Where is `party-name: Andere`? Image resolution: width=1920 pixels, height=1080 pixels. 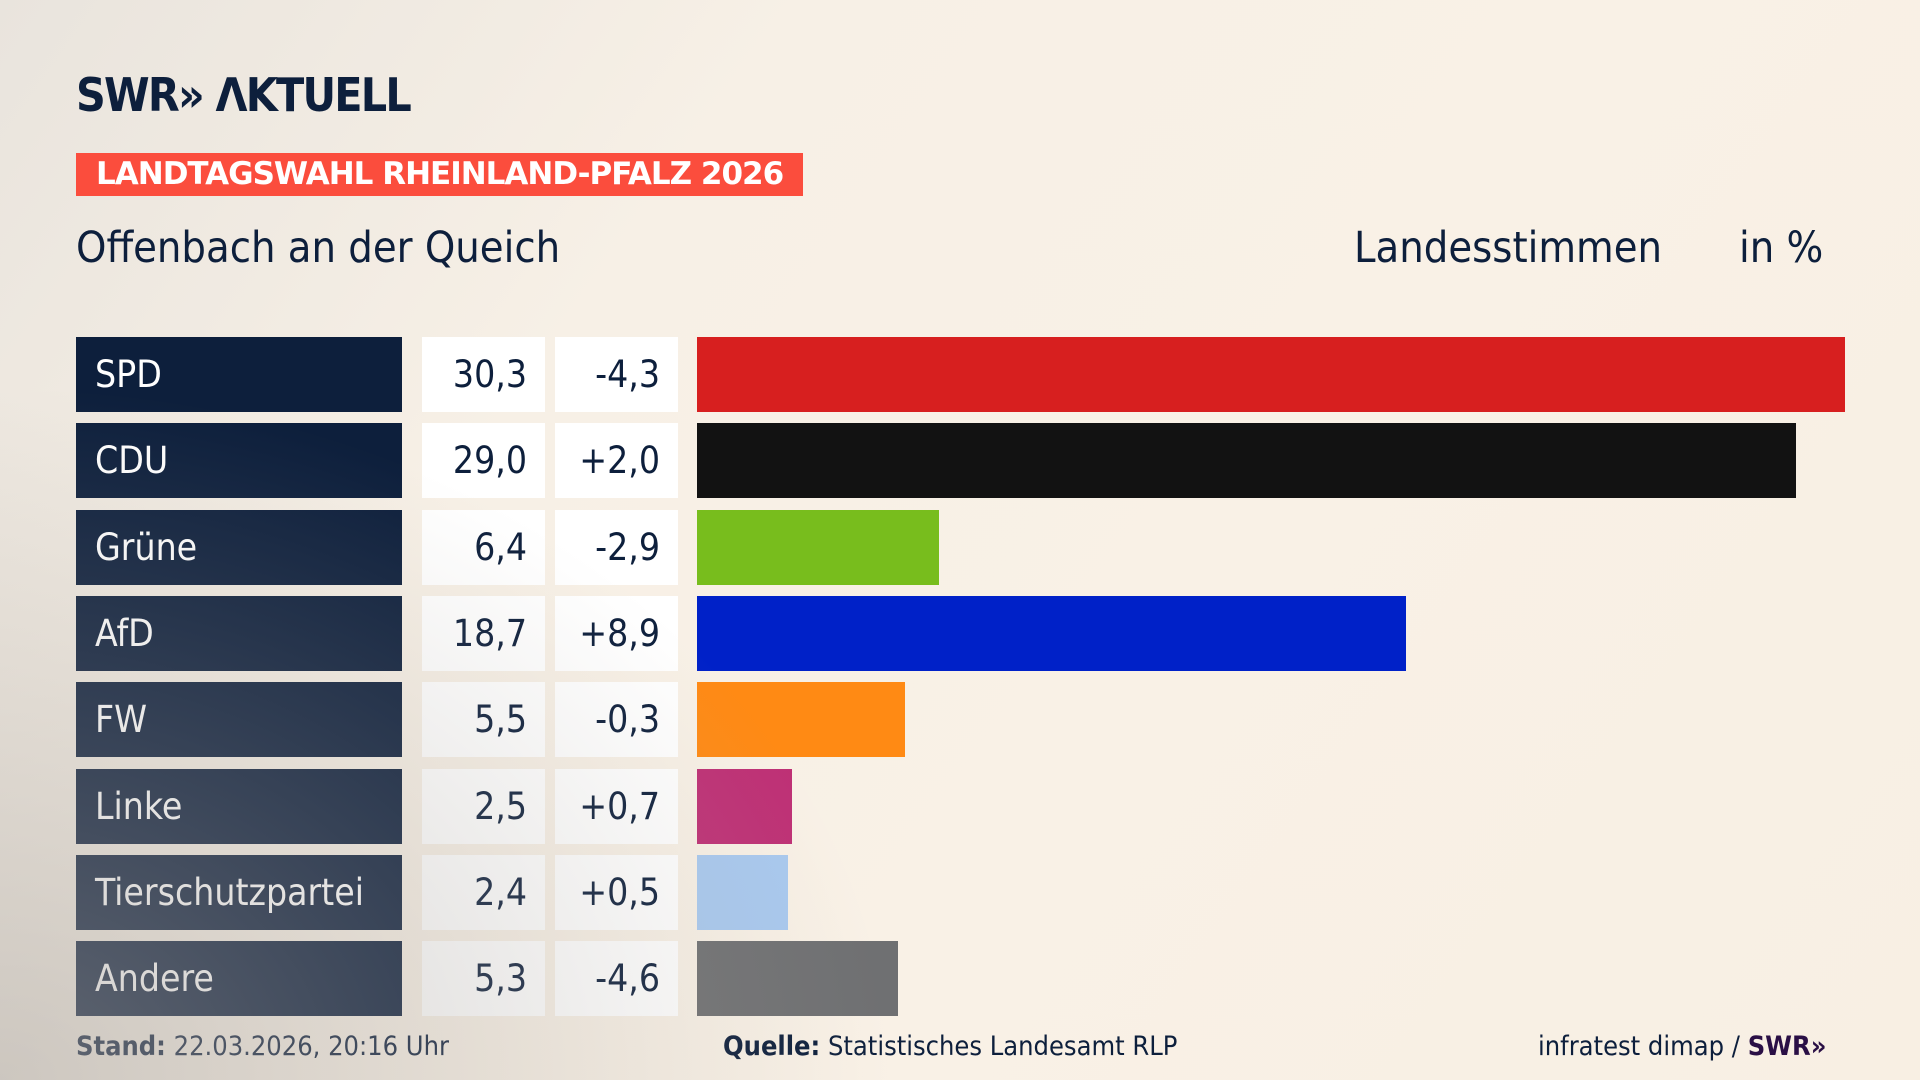
party-name: Andere is located at coordinates (239, 979).